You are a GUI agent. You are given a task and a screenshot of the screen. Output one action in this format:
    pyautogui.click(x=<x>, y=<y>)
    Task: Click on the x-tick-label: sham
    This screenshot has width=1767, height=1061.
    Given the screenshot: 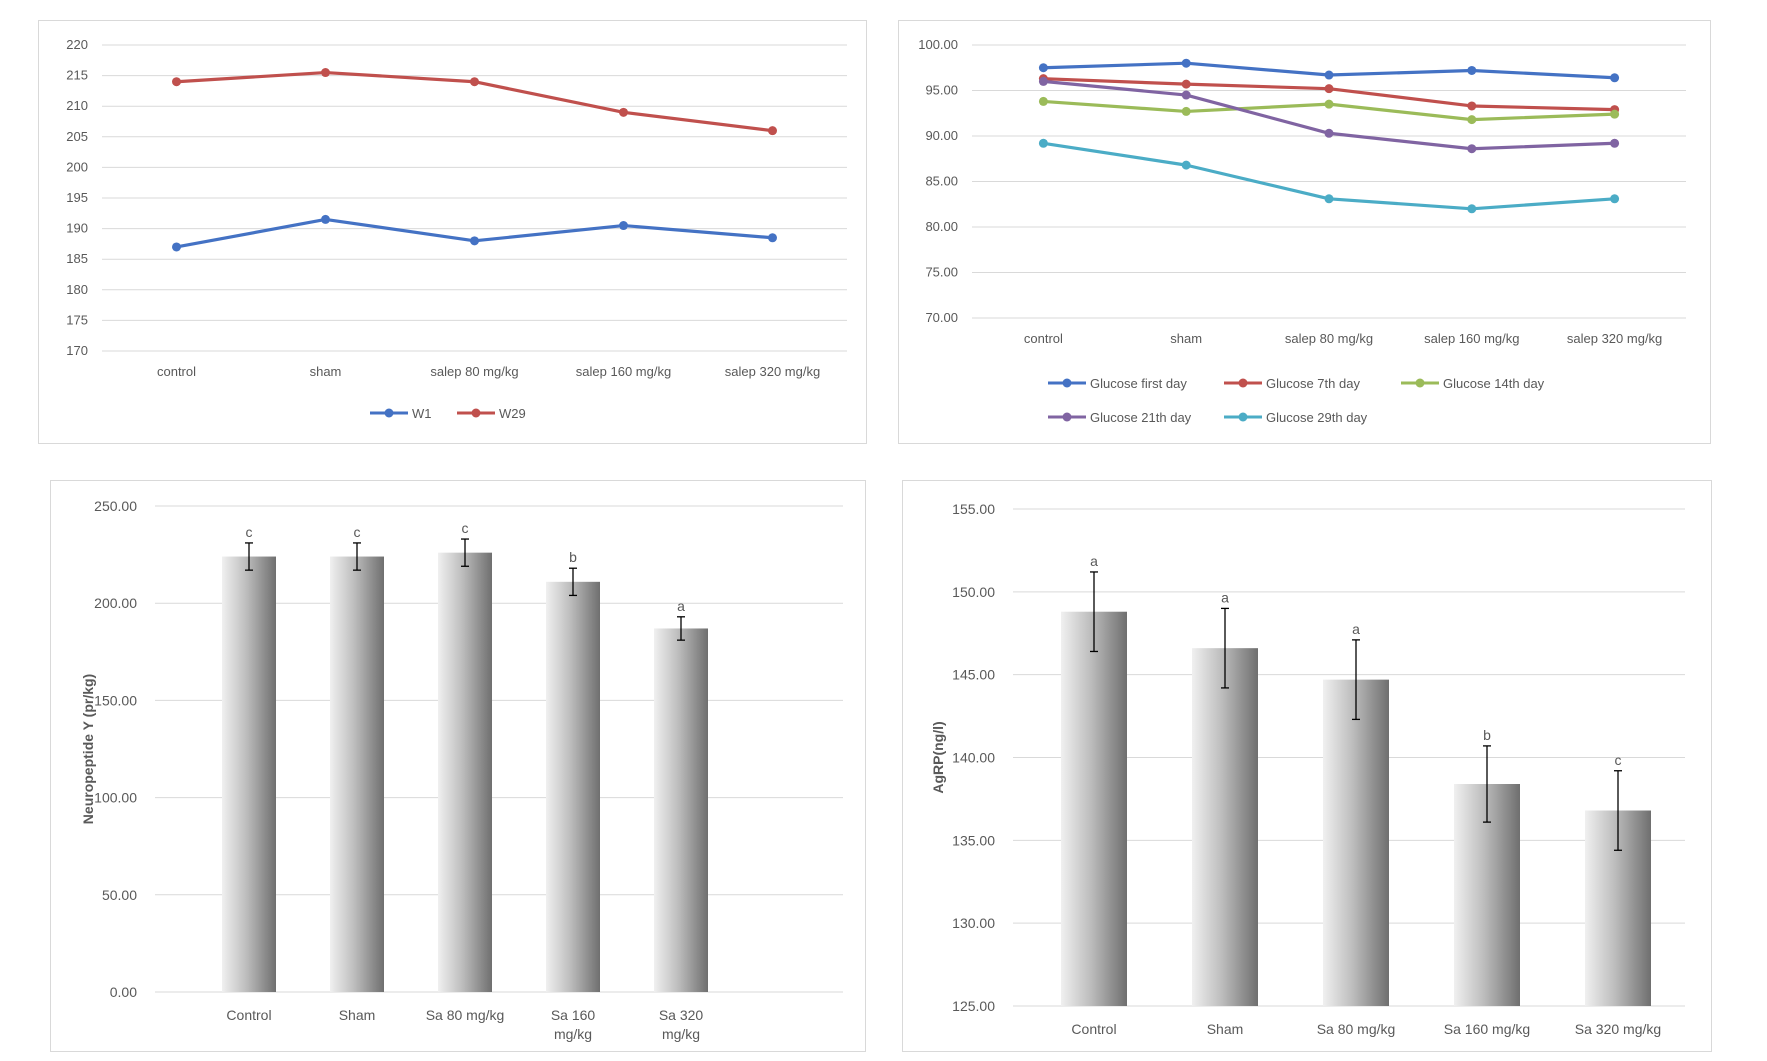 What is the action you would take?
    pyautogui.click(x=326, y=371)
    